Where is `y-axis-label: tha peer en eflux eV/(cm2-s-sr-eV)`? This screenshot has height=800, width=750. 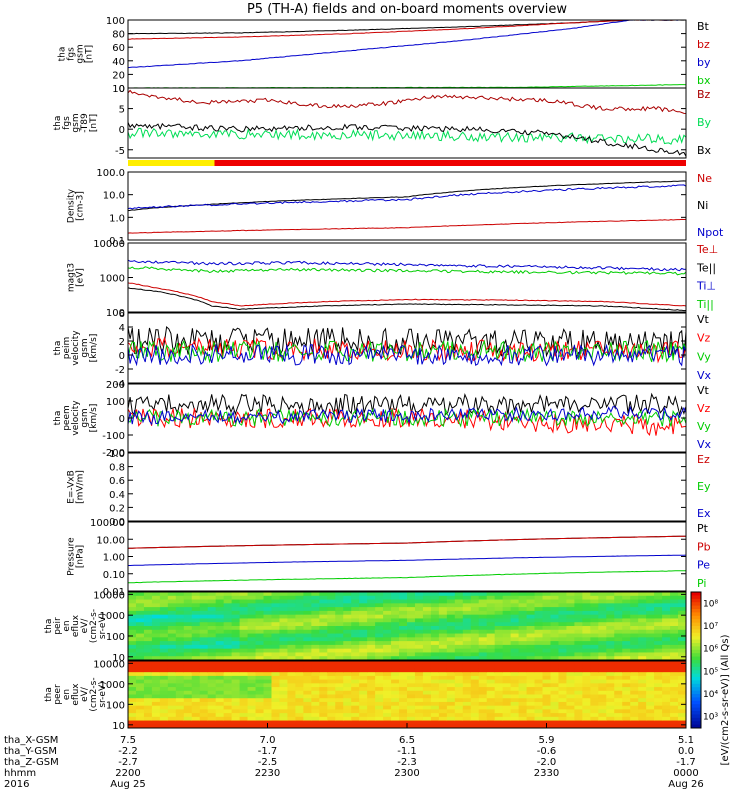
y-axis-label: tha peer en eflux eV/(cm2-s-sr-eV) is located at coordinates (76, 694).